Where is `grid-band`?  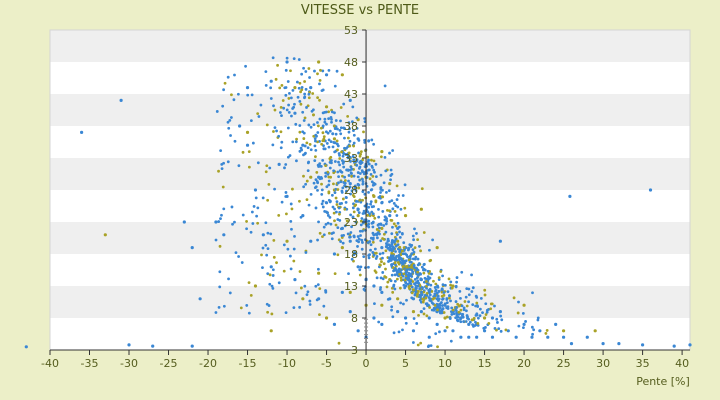 grid-band is located at coordinates (370, 302).